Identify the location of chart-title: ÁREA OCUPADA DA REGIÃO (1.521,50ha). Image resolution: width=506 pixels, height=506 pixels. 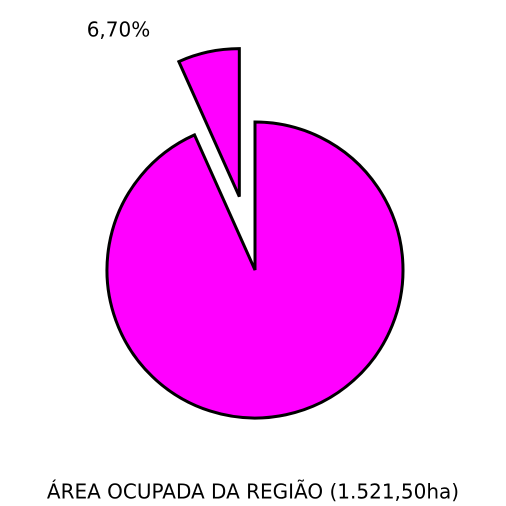
(253, 492).